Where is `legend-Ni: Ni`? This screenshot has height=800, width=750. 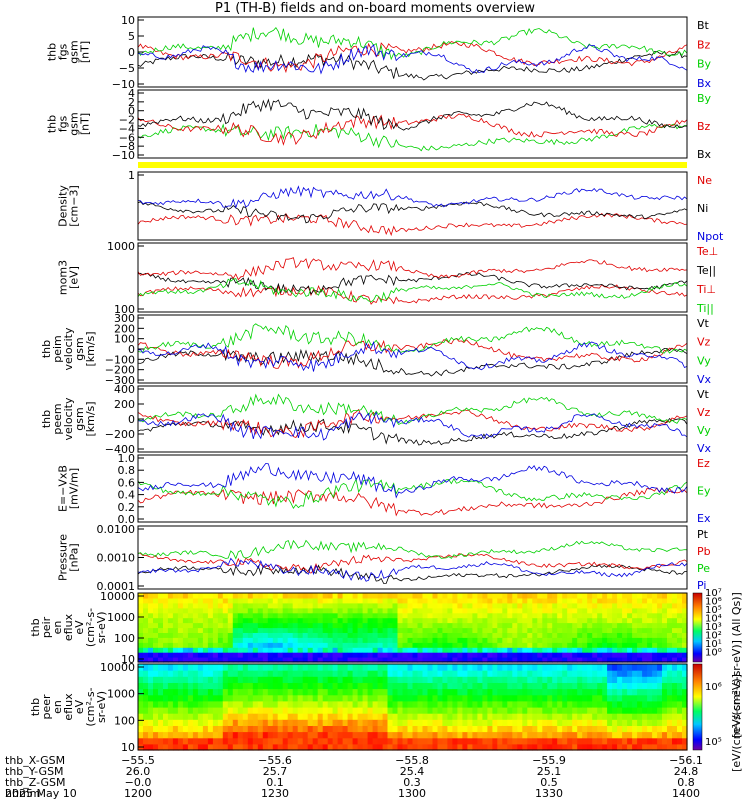 legend-Ni: Ni is located at coordinates (702, 208).